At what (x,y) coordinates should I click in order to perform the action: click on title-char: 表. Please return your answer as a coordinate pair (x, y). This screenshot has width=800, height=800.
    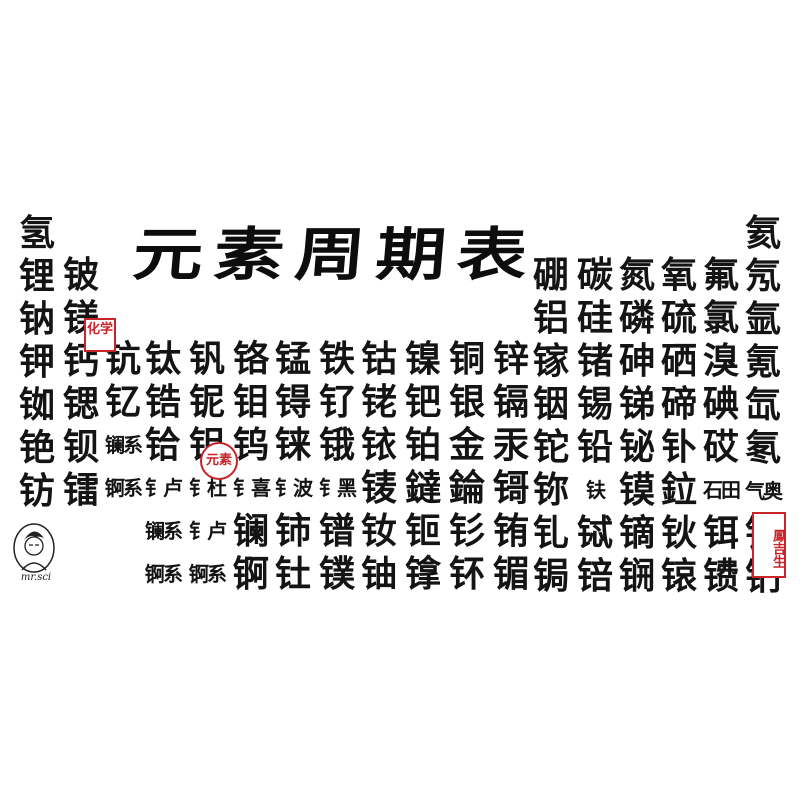
    Looking at the image, I should click on (492, 255).